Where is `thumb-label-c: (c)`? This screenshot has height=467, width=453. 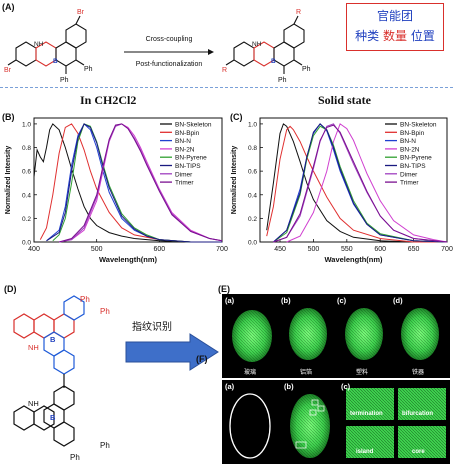 thumb-label-c: (c) is located at coordinates (342, 300).